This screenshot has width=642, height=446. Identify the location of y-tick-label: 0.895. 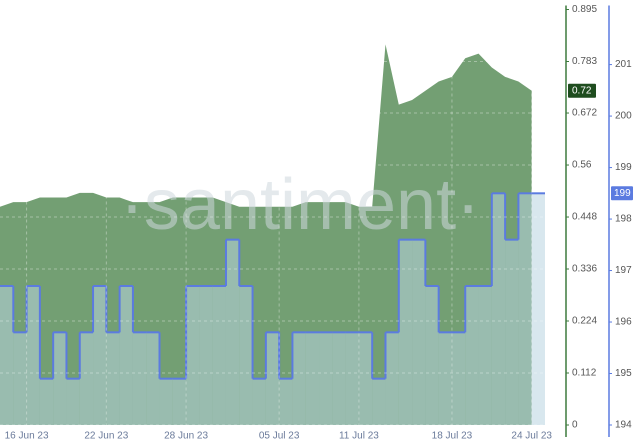
(584, 9).